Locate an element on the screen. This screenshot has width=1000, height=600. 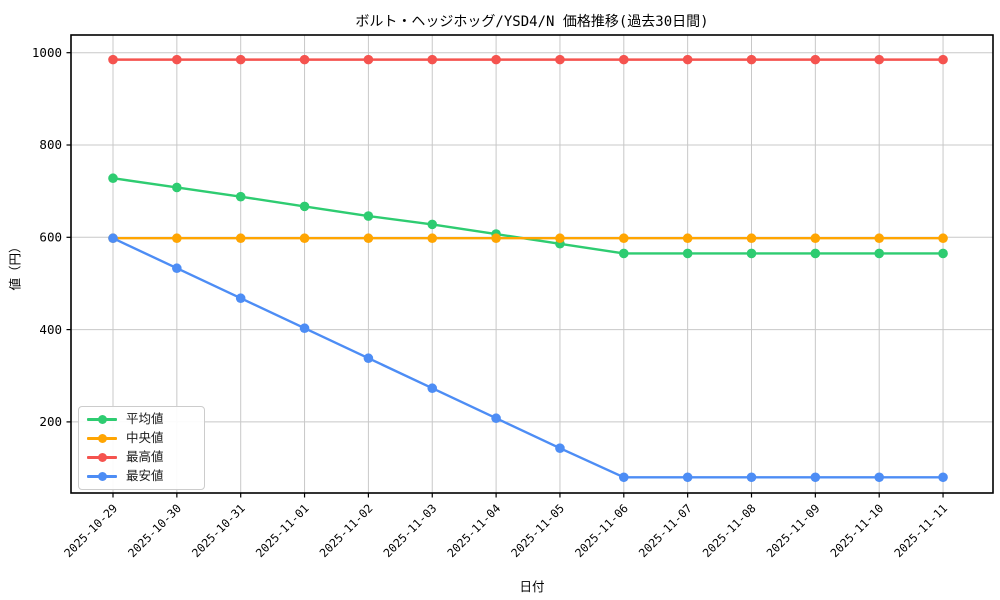
legend-marker-min-icon is located at coordinates (102, 477).